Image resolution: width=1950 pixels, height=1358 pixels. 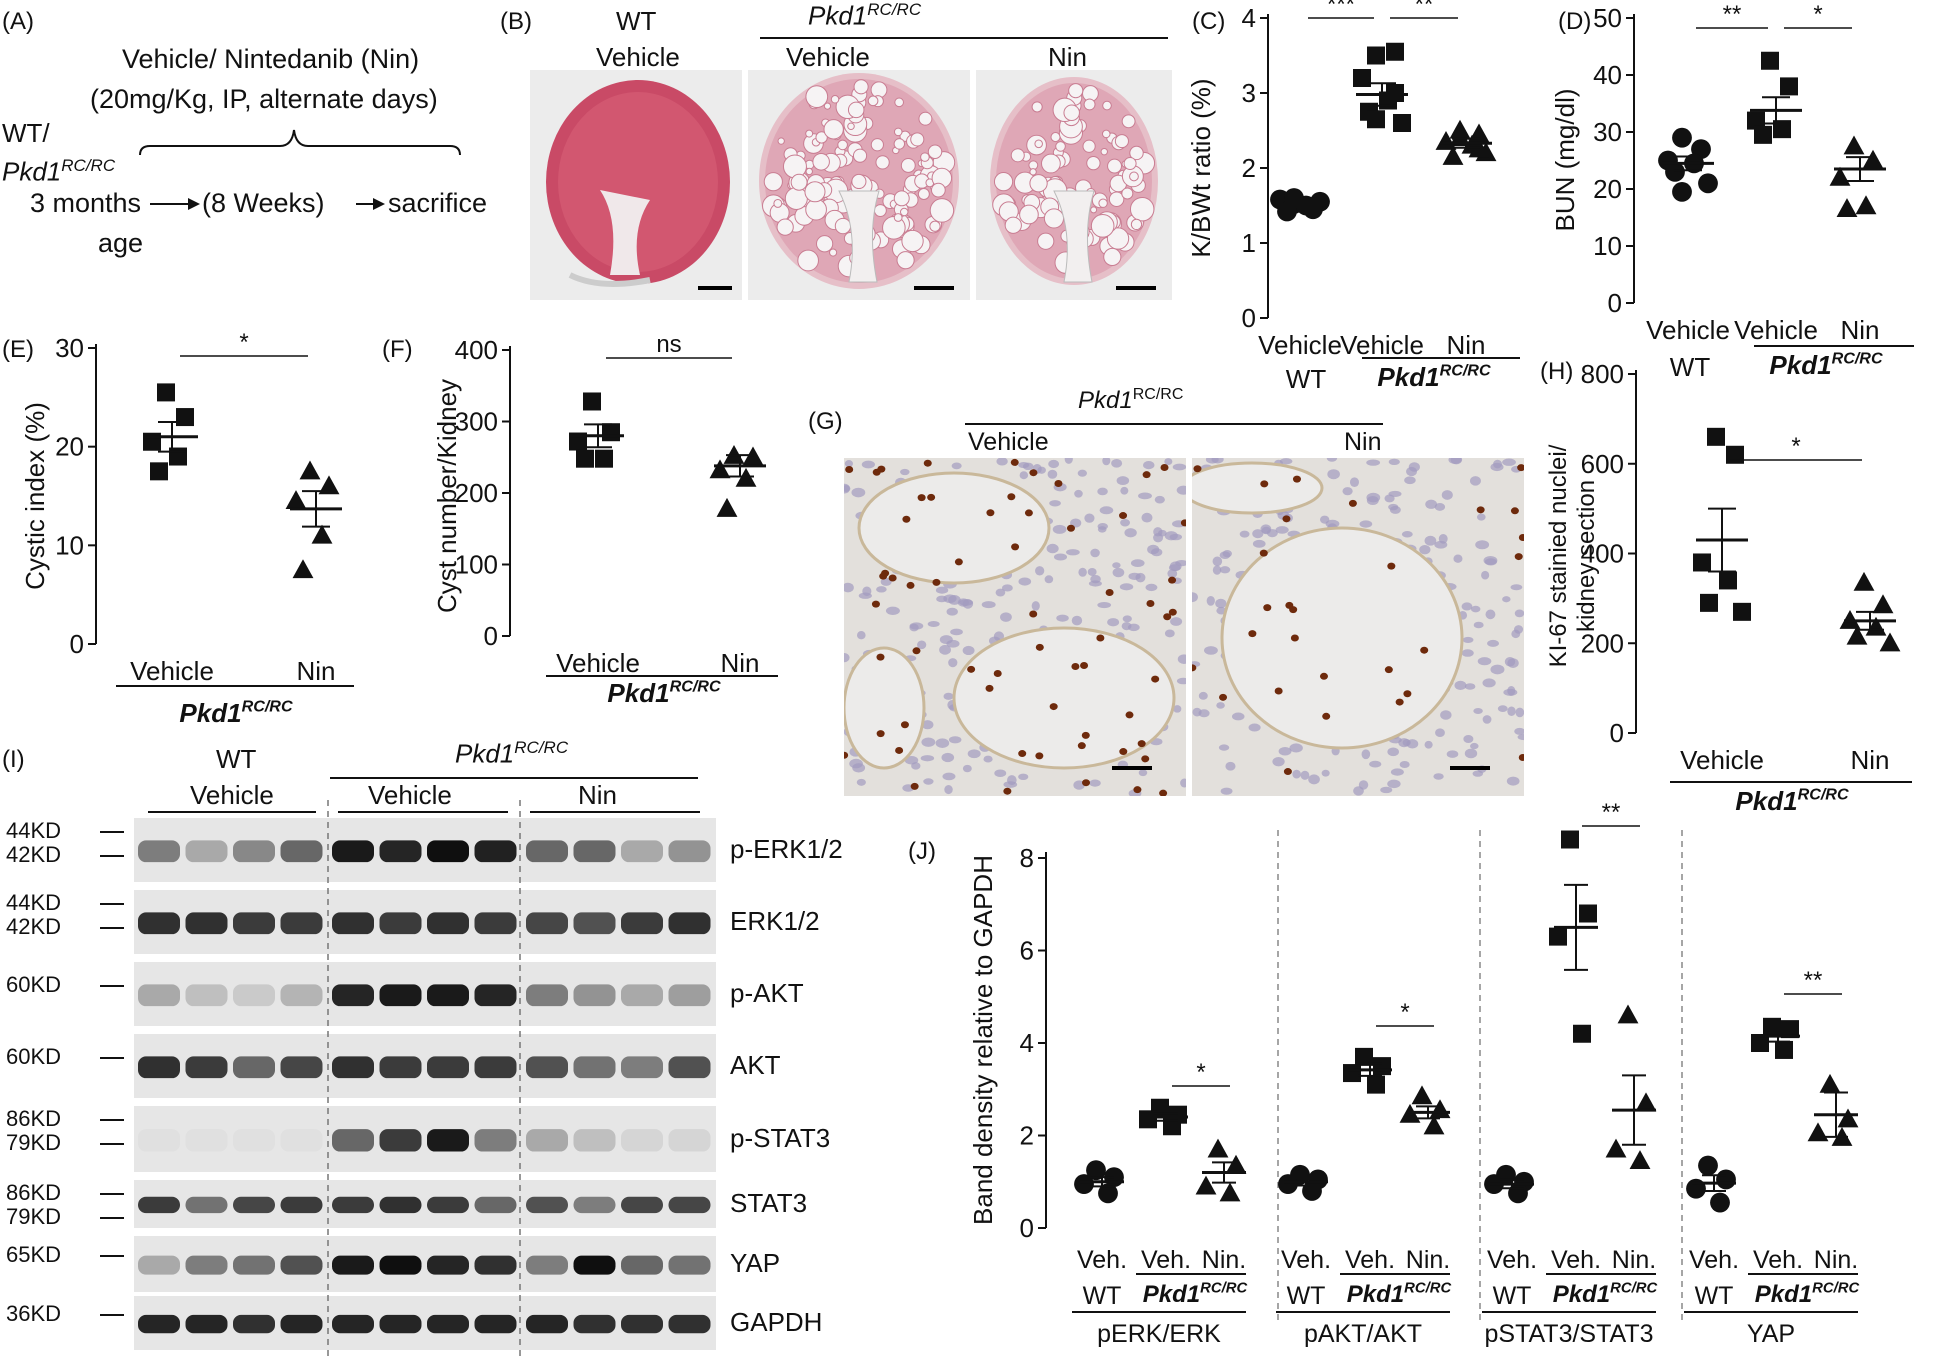 I want to click on kidney-section-wt, so click(x=636, y=185).